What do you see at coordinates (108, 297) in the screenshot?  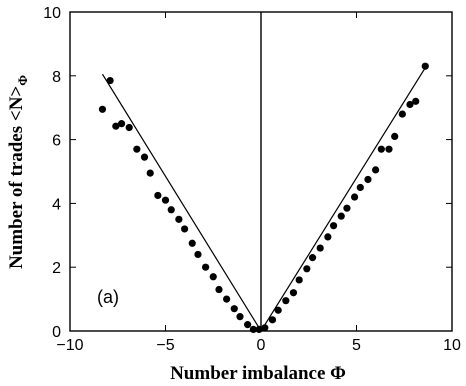 I see `panel-annotation: (a)` at bounding box center [108, 297].